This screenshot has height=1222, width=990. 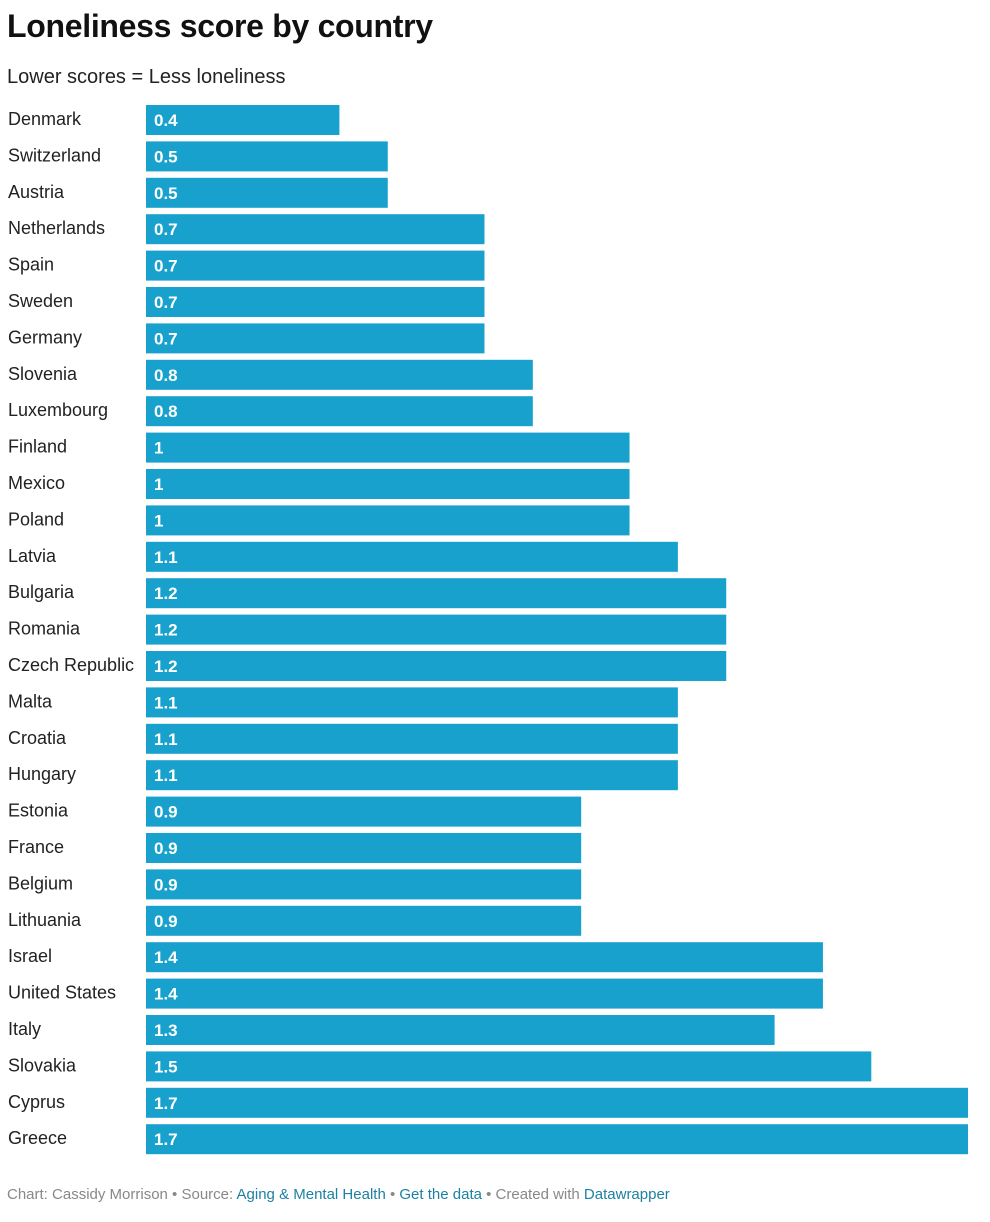 What do you see at coordinates (56, 228) in the screenshot?
I see `category-label: Netherlands` at bounding box center [56, 228].